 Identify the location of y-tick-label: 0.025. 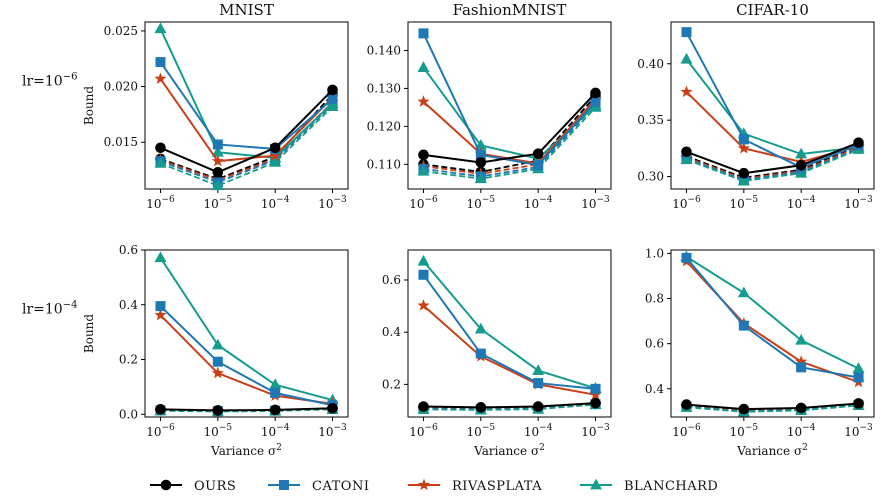
(121, 31).